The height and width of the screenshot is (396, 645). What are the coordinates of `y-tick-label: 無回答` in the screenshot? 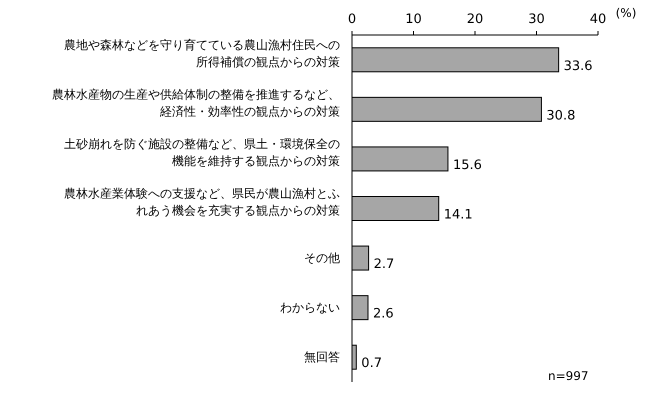 It's located at (322, 357).